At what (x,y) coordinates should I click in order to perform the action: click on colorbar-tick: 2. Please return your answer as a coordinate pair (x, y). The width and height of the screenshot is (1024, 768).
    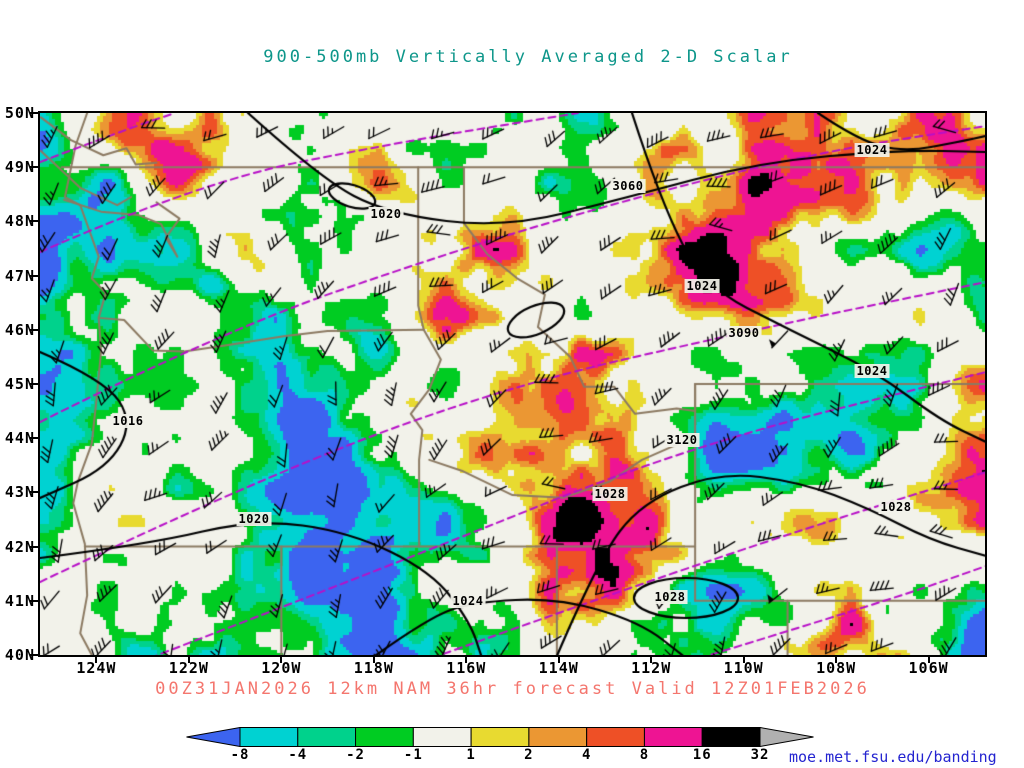
    Looking at the image, I should click on (529, 755).